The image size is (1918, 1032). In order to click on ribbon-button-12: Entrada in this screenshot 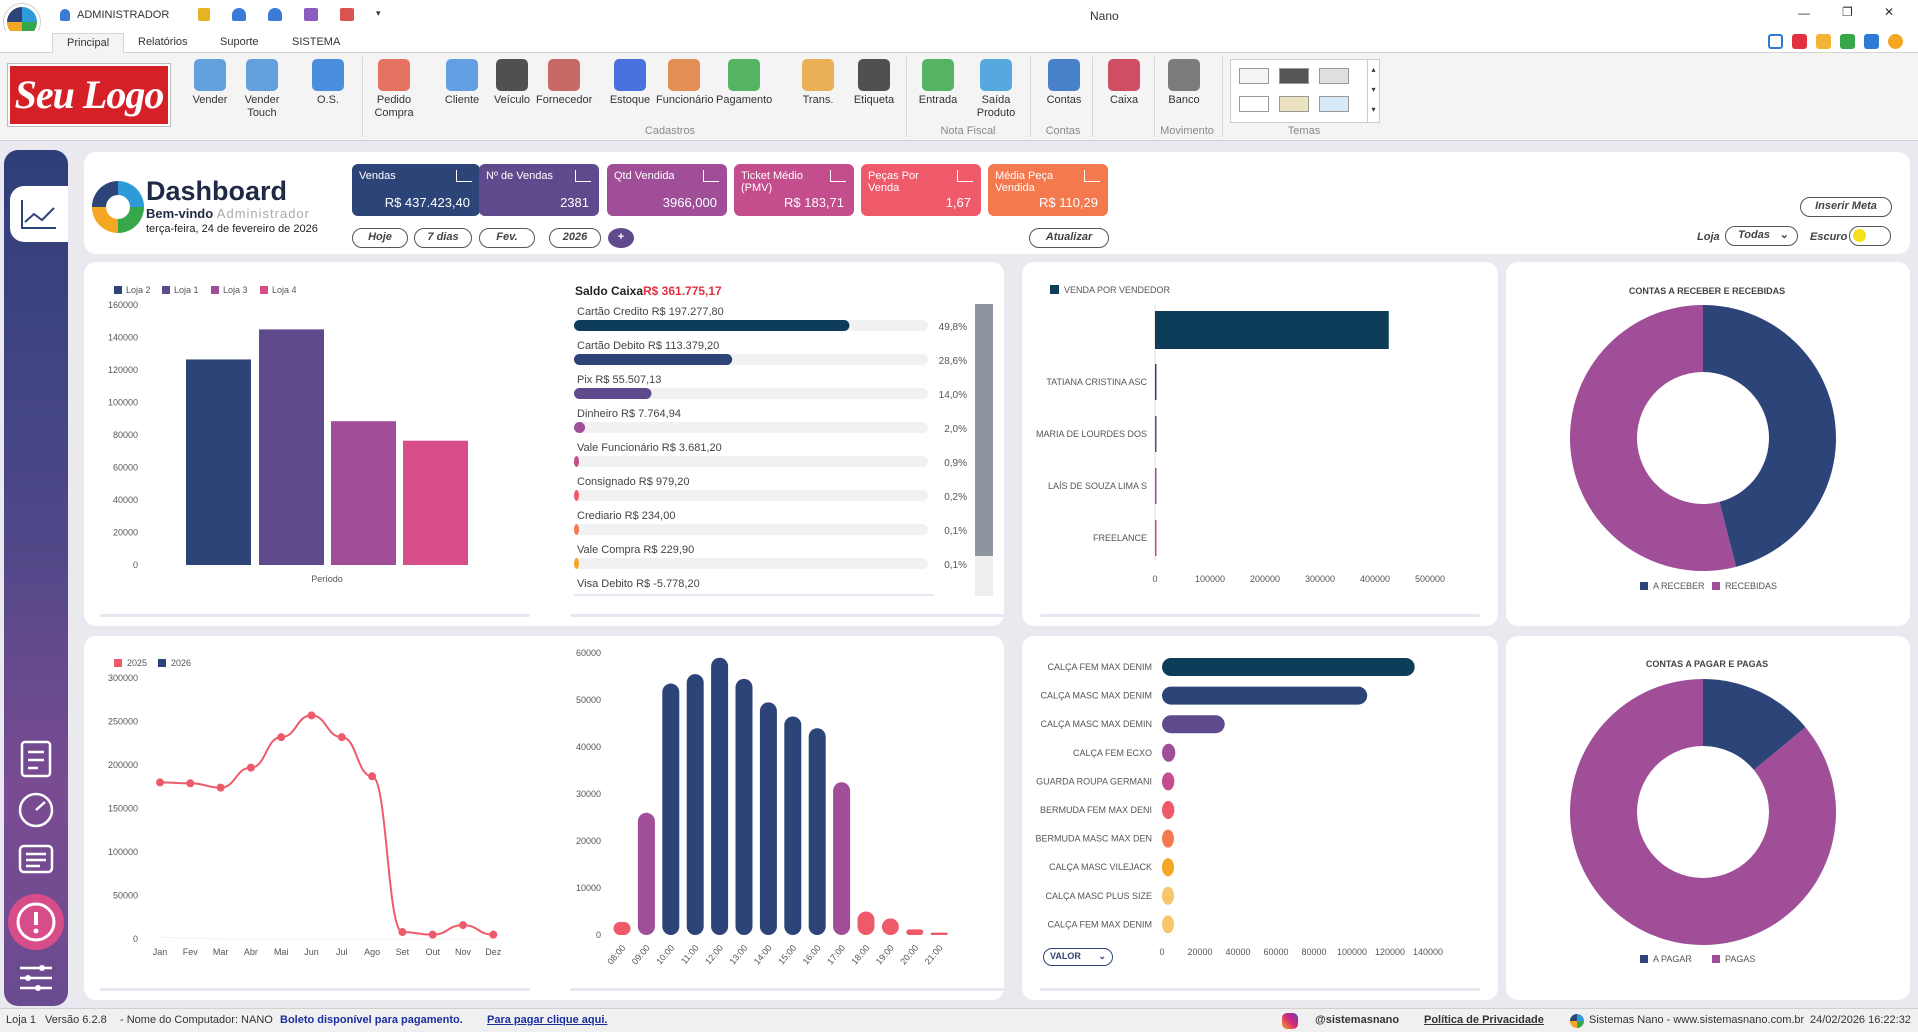, I will do `click(938, 83)`.